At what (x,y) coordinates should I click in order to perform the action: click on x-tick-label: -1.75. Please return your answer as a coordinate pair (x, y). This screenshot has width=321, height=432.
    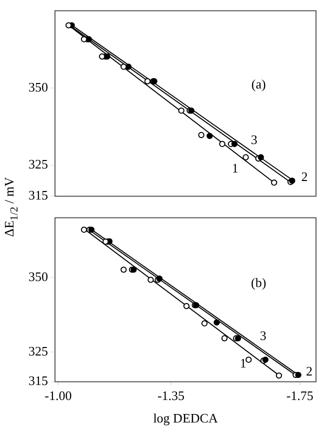
    Looking at the image, I should click on (300, 396).